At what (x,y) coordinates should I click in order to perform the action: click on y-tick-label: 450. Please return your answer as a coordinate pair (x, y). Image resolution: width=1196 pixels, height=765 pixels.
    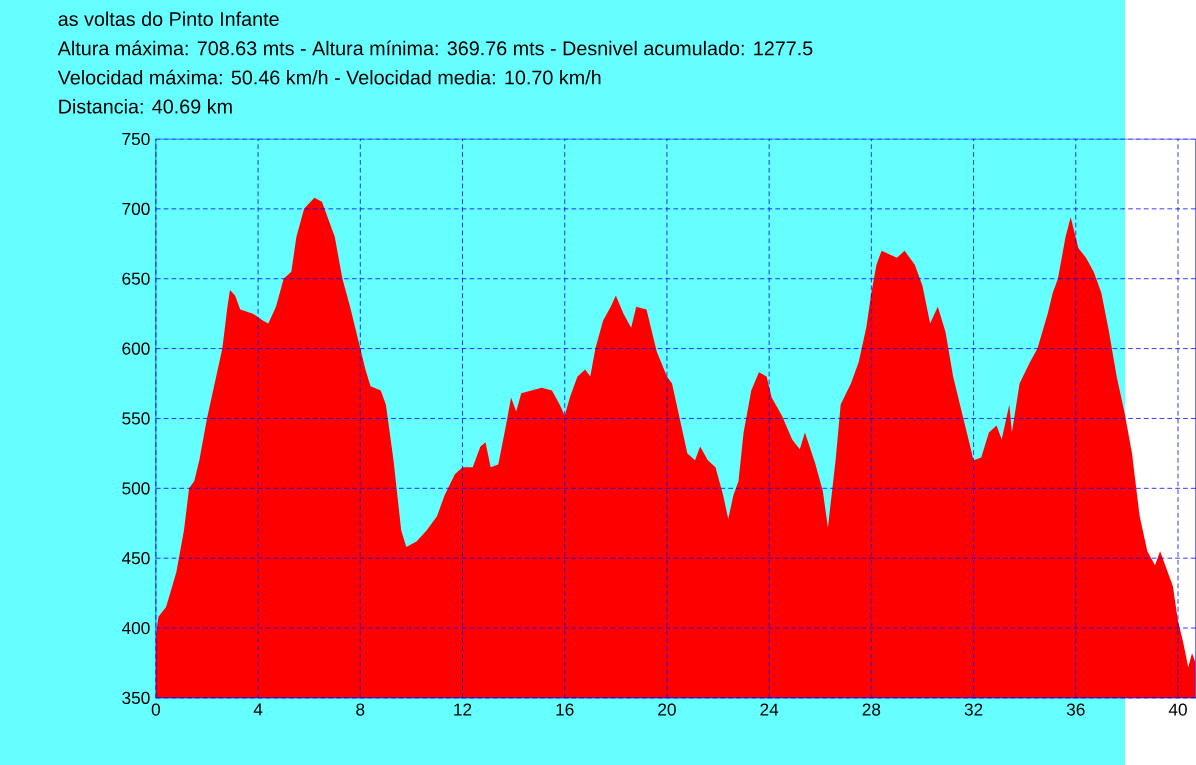
    Looking at the image, I should click on (135, 558).